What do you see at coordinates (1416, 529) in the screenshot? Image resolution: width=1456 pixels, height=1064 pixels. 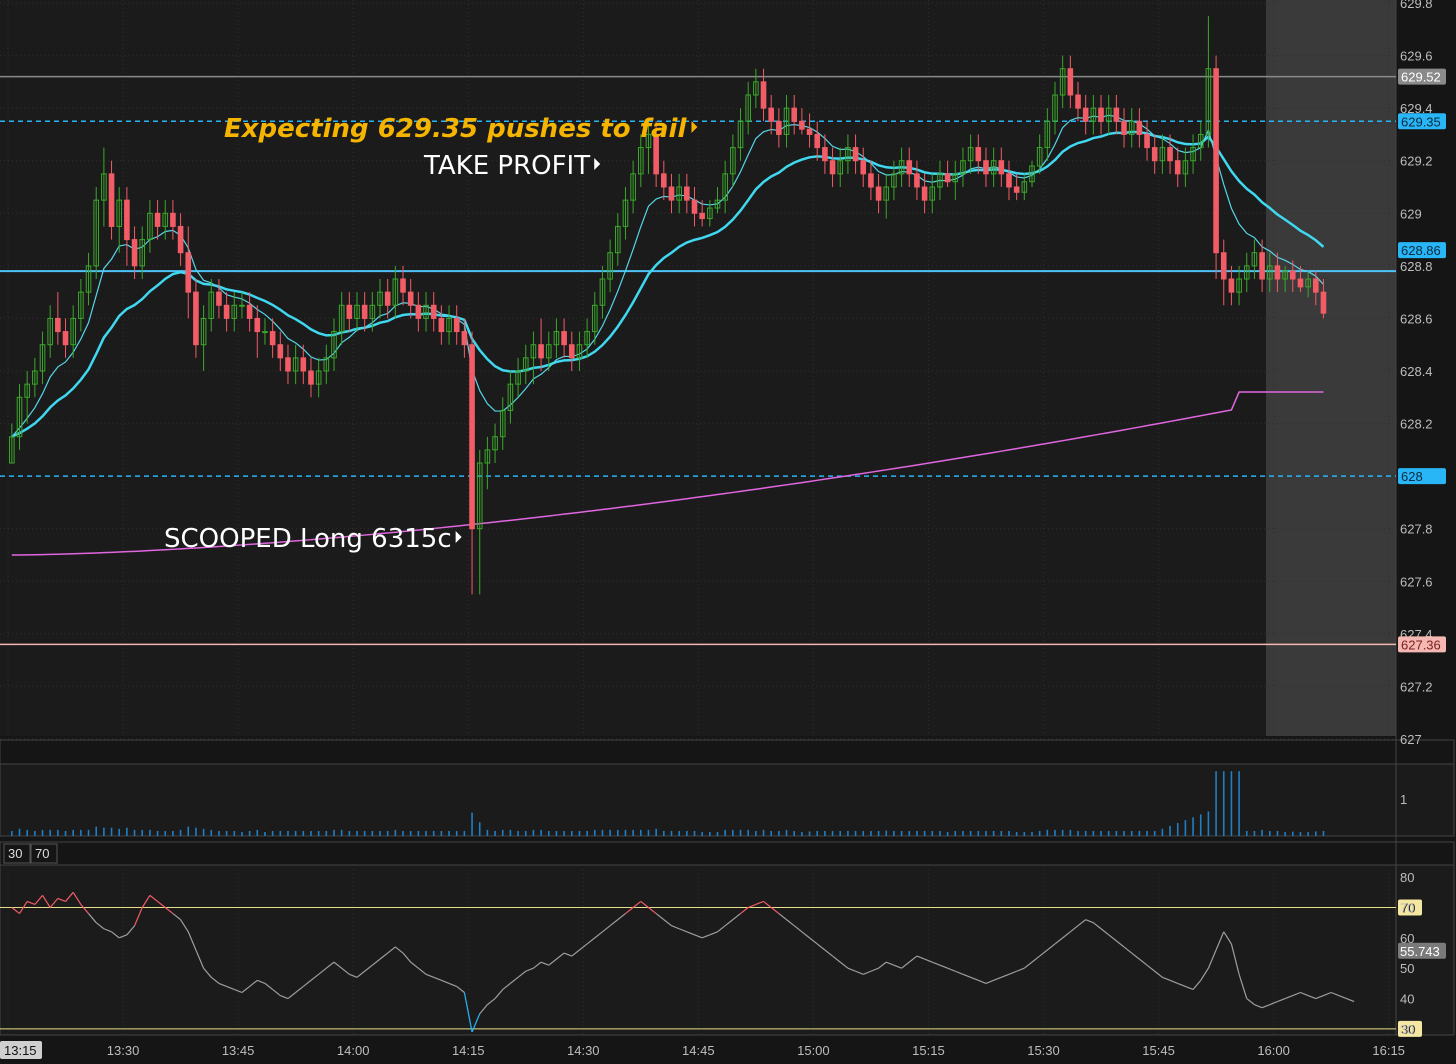 I see `price-tick-label: 627.8` at bounding box center [1416, 529].